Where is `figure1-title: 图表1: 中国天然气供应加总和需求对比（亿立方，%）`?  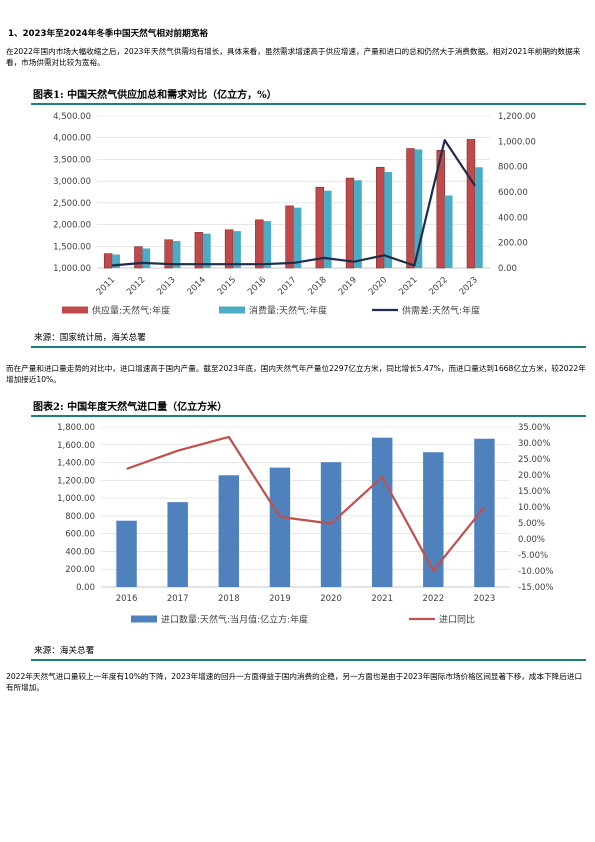
figure1-title: 图表1: 中国天然气供应加总和需求对比（亿立方，%） is located at coordinates (155, 95).